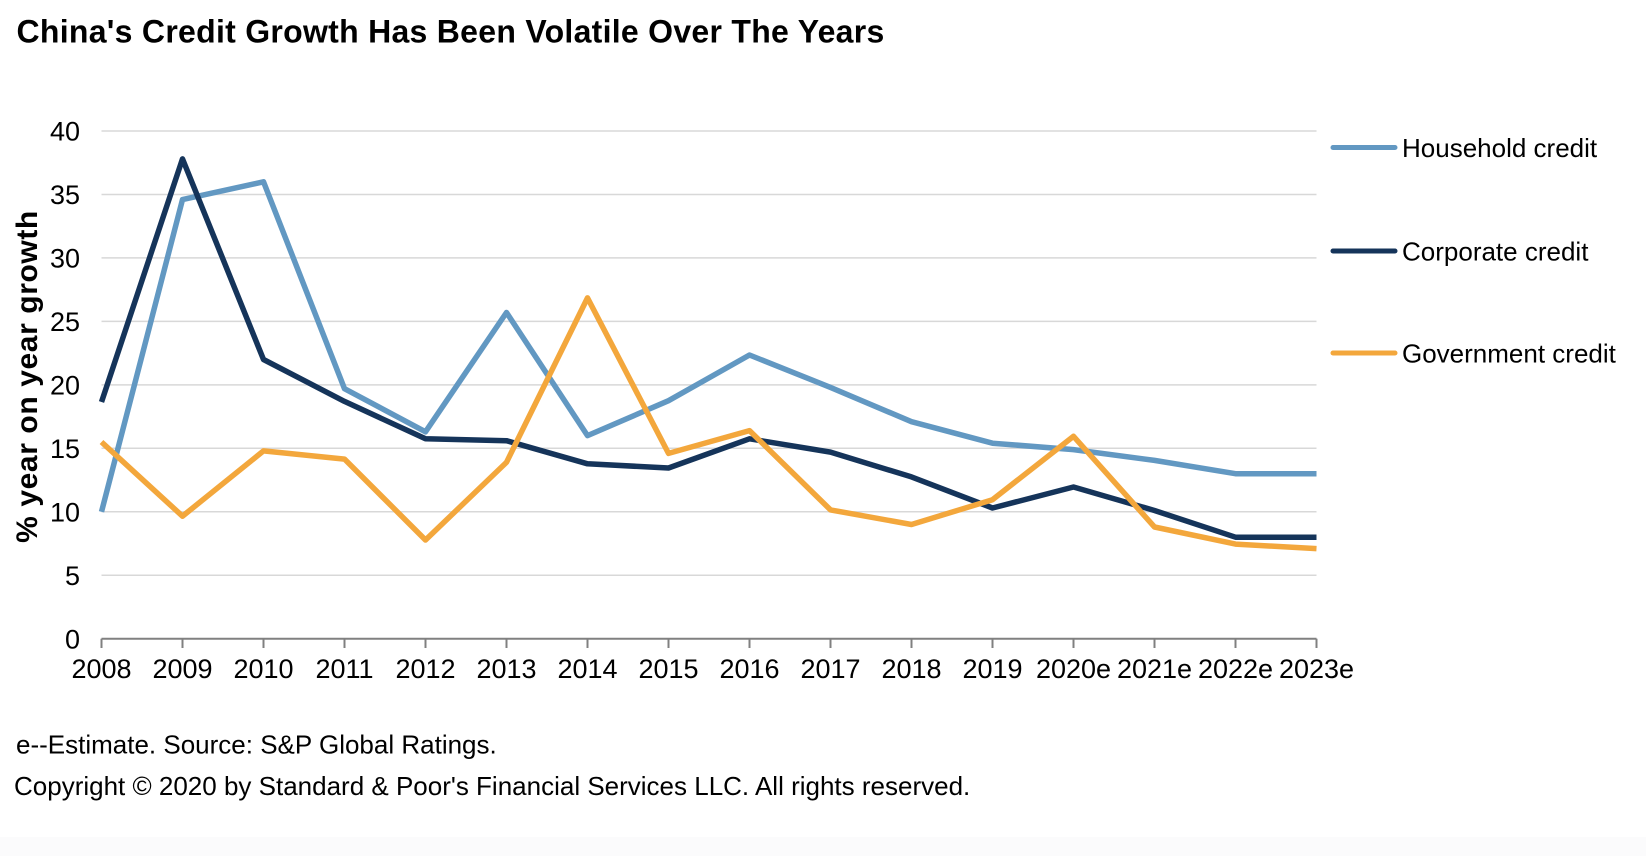  Describe the element at coordinates (27, 376) in the screenshot. I see `svg-text: % year on year growth` at that location.